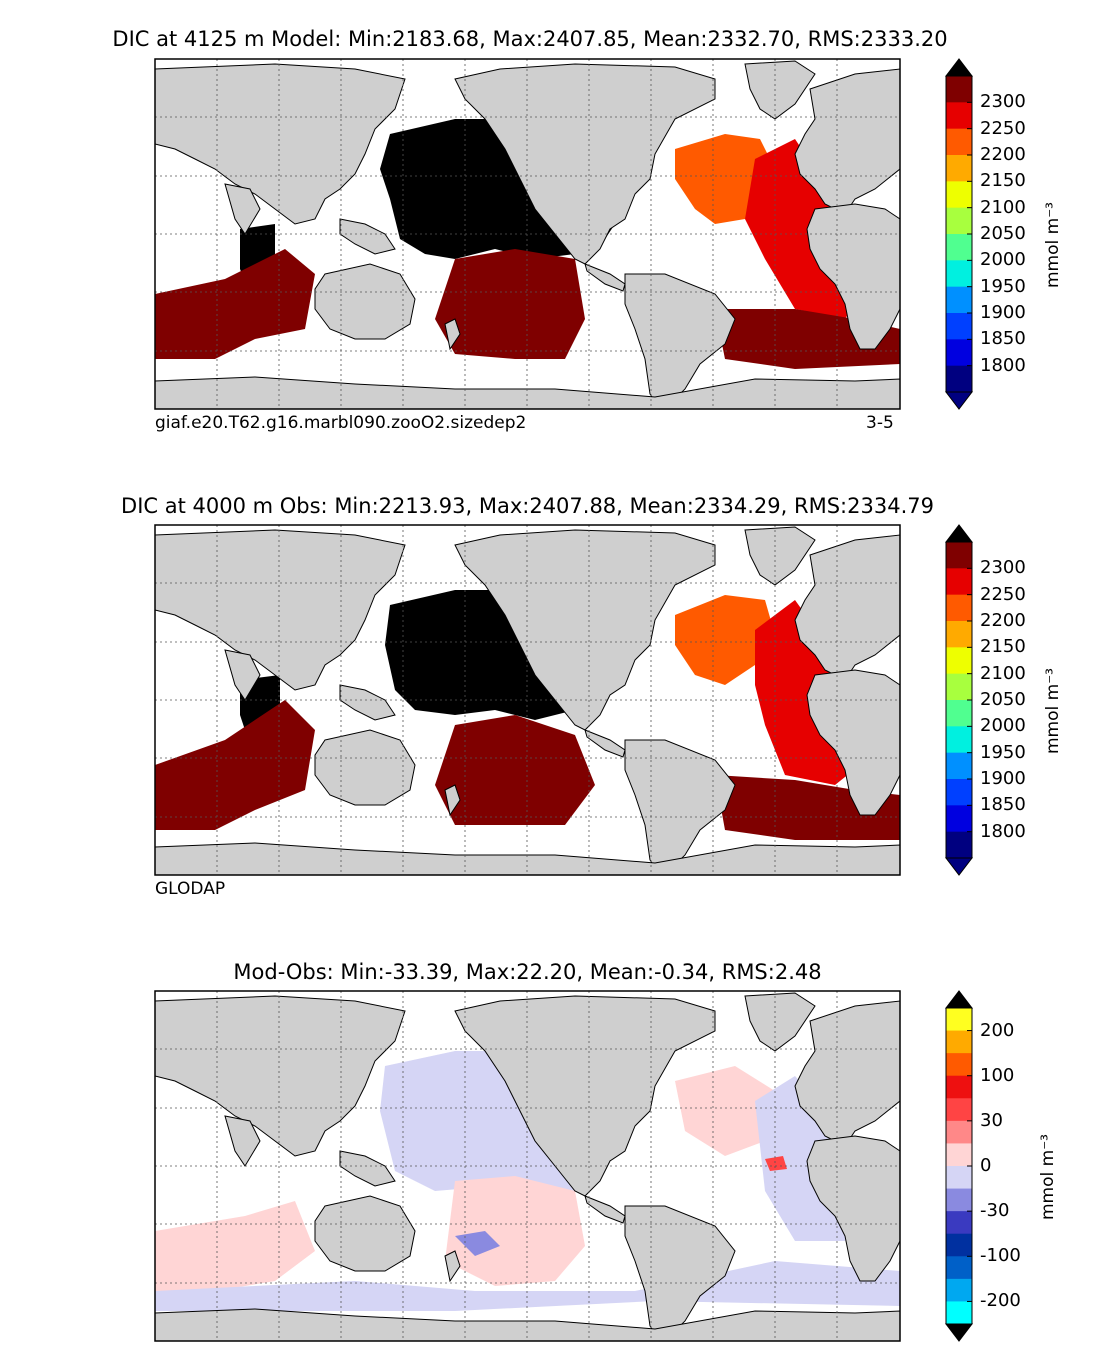  I want to click on colorbar-tick-label: -200, so click(1000, 1301).